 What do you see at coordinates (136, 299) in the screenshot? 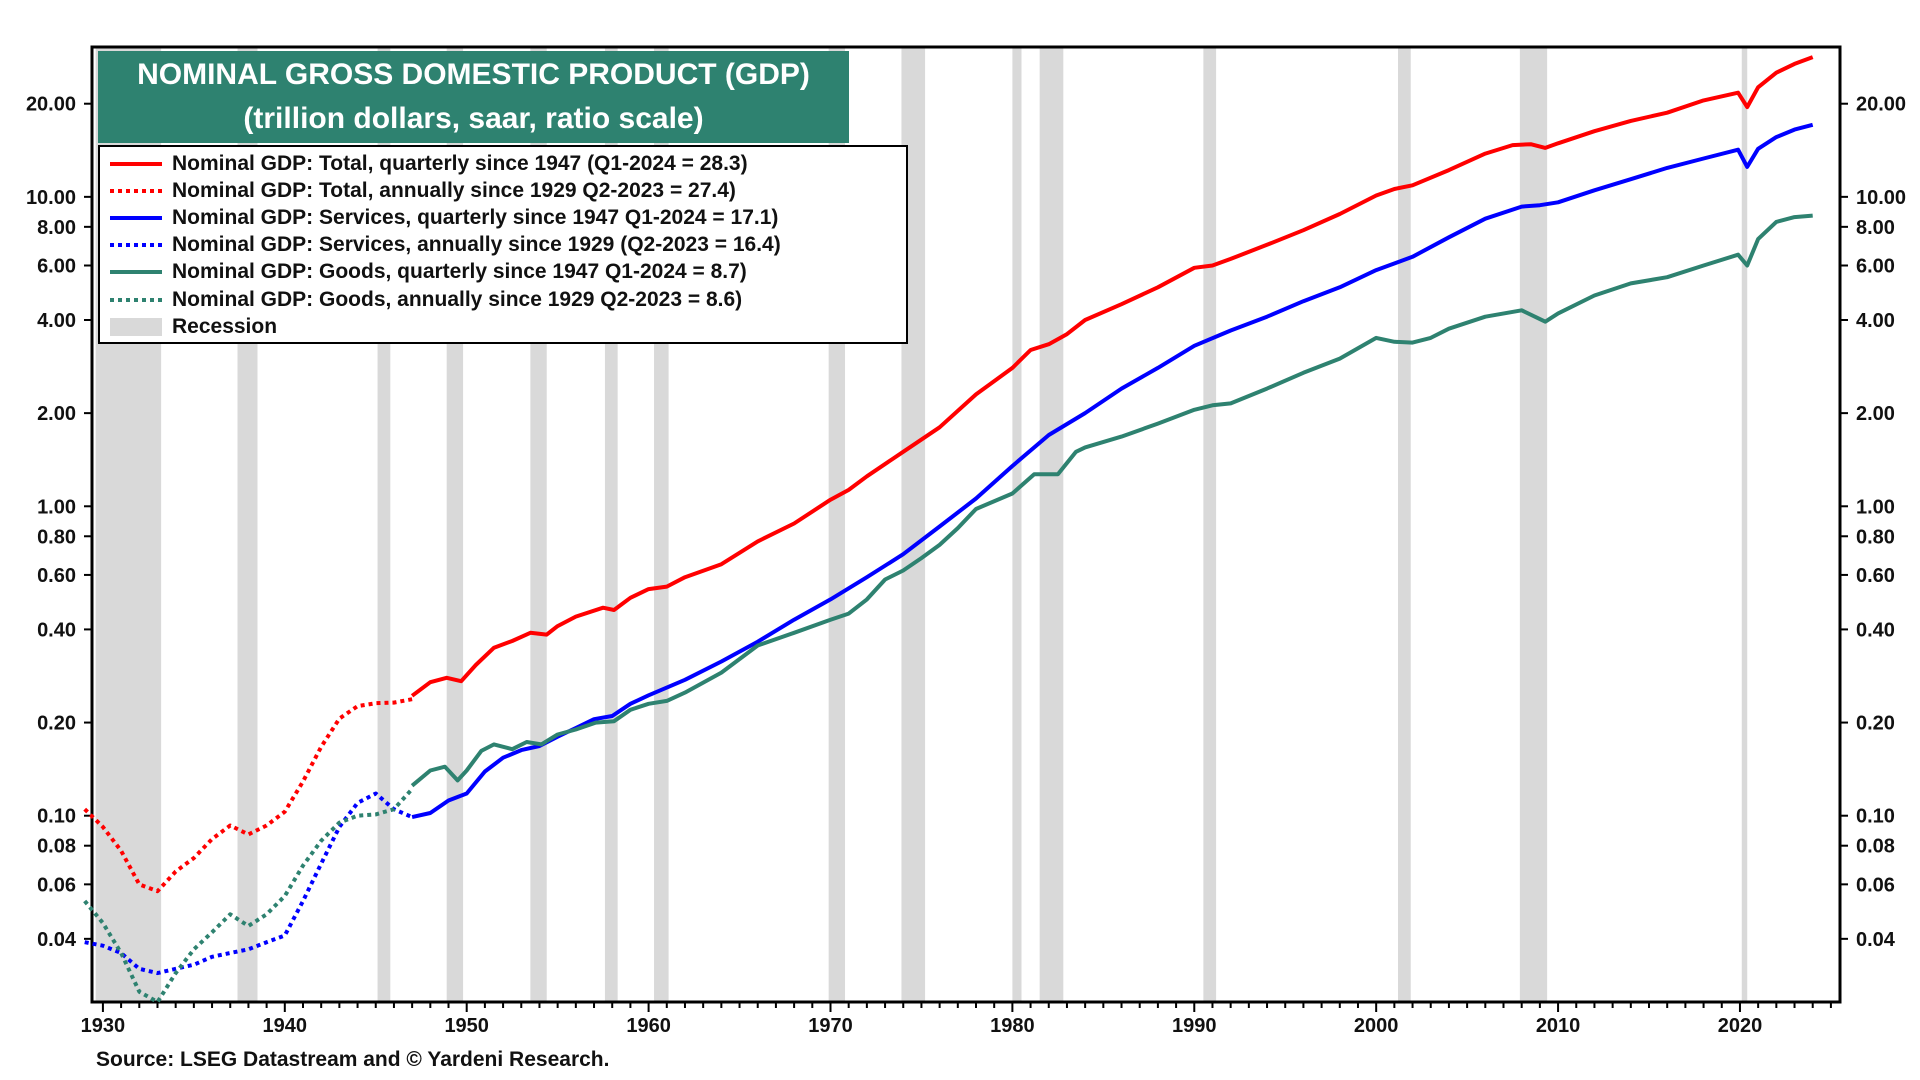
I see `legend-swatch-goods-annual` at bounding box center [136, 299].